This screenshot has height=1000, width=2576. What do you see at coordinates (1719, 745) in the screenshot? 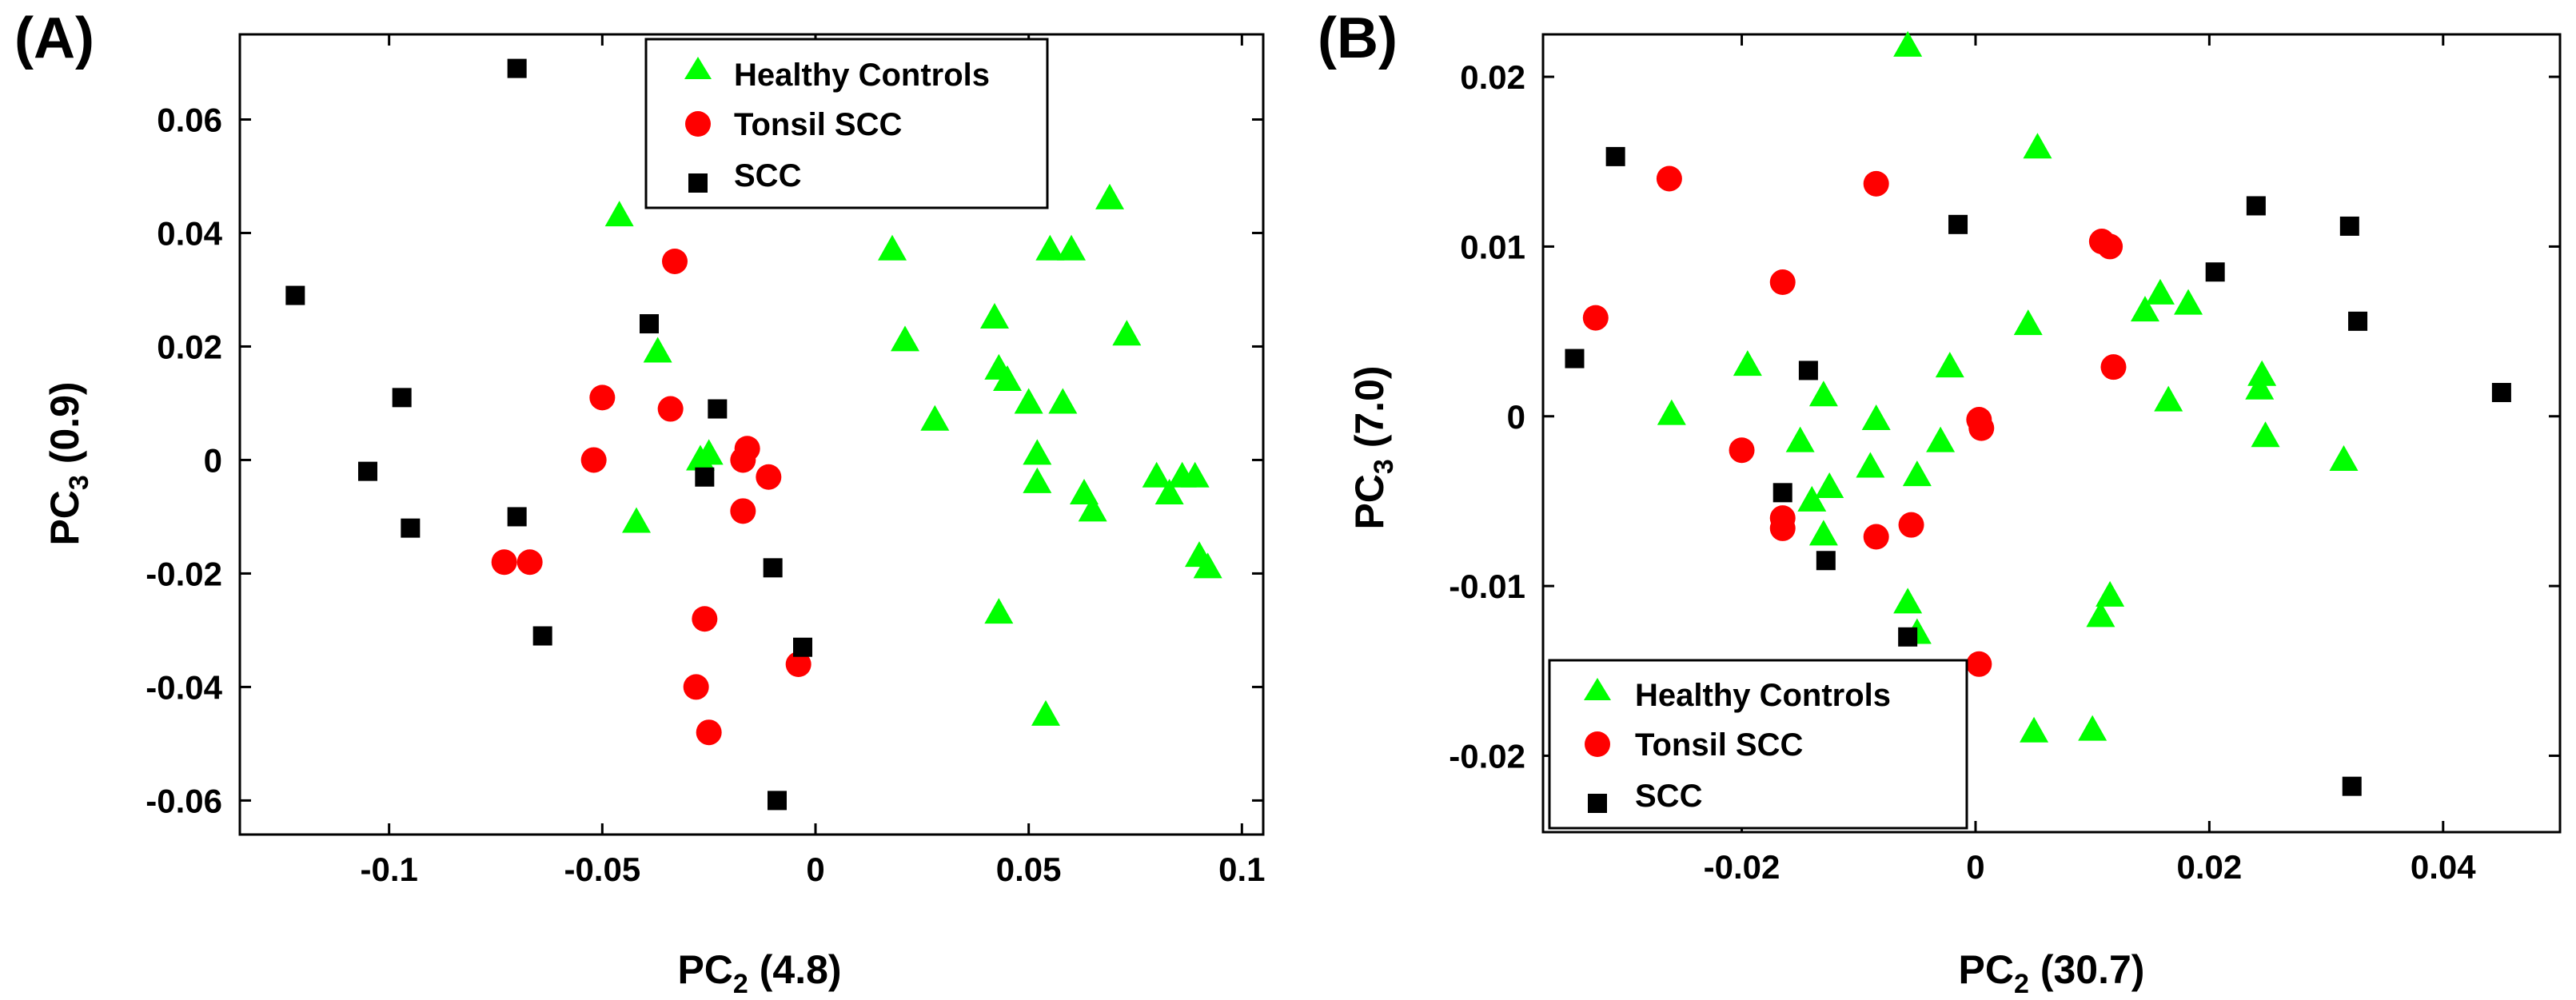
I see `panel-b-legend-label-tonsil-scc: Tonsil SCC` at bounding box center [1719, 745].